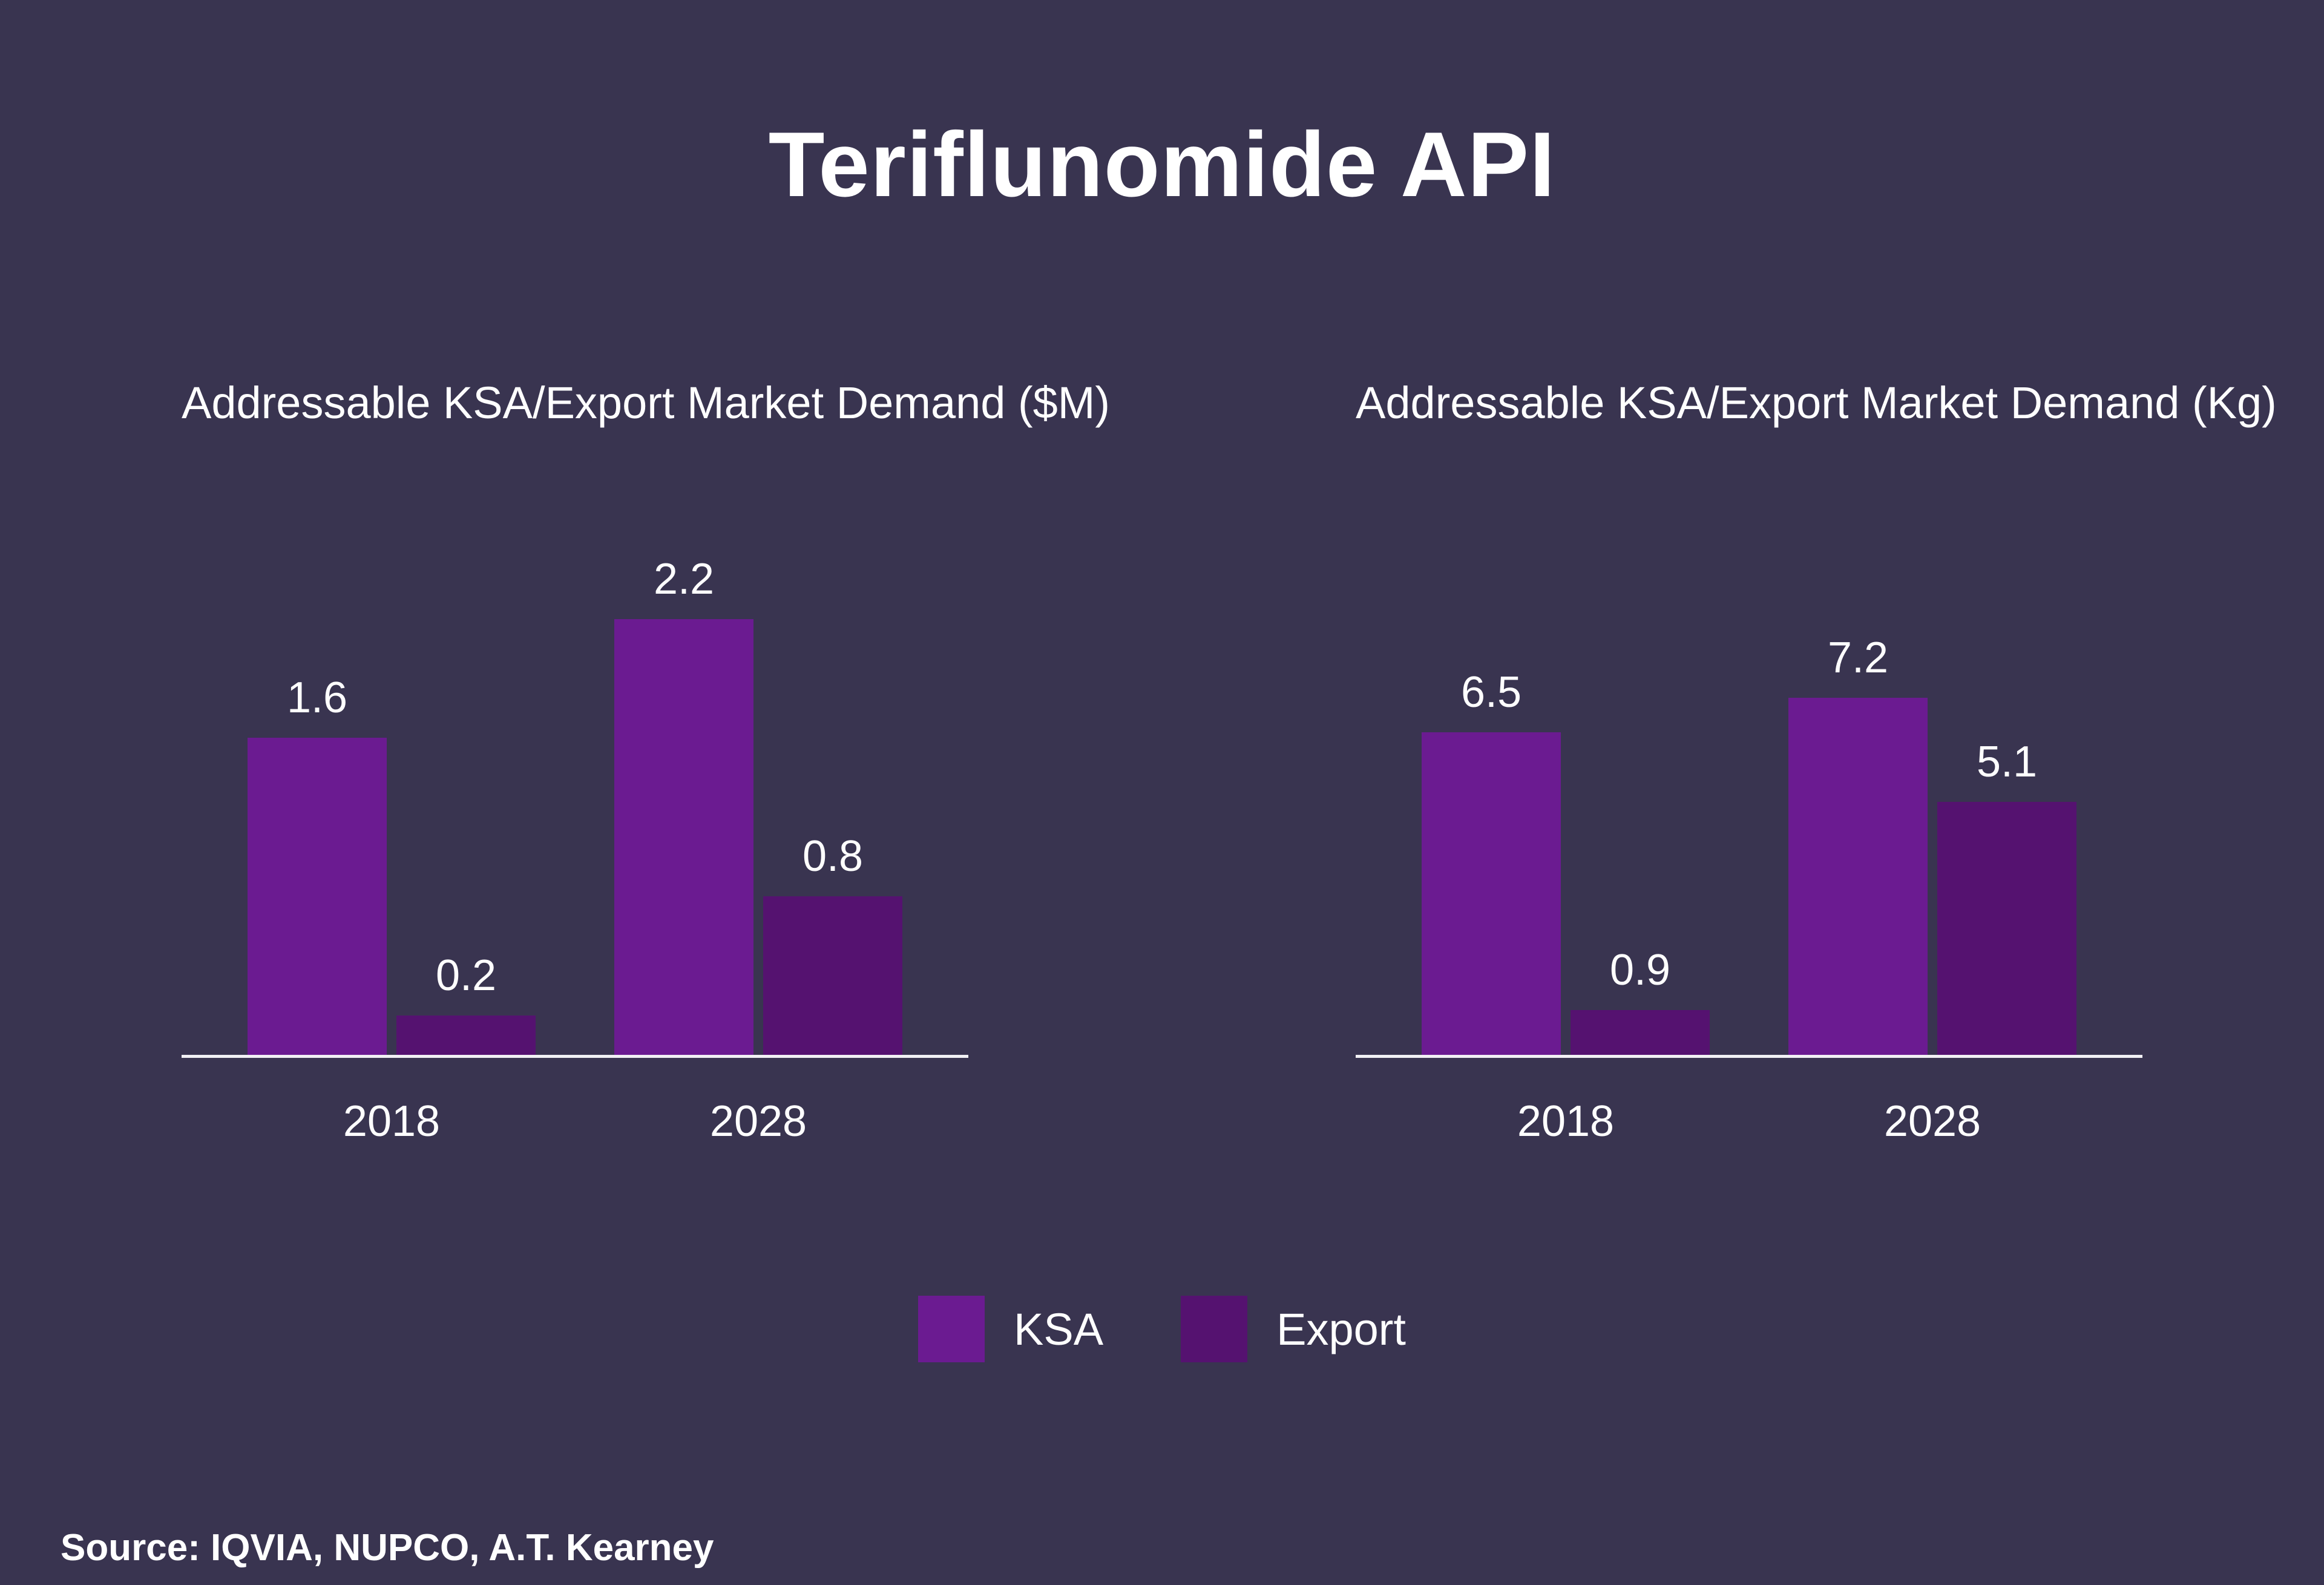 The width and height of the screenshot is (2324, 1585). I want to click on bar-export-2028: 0.8, so click(832, 945).